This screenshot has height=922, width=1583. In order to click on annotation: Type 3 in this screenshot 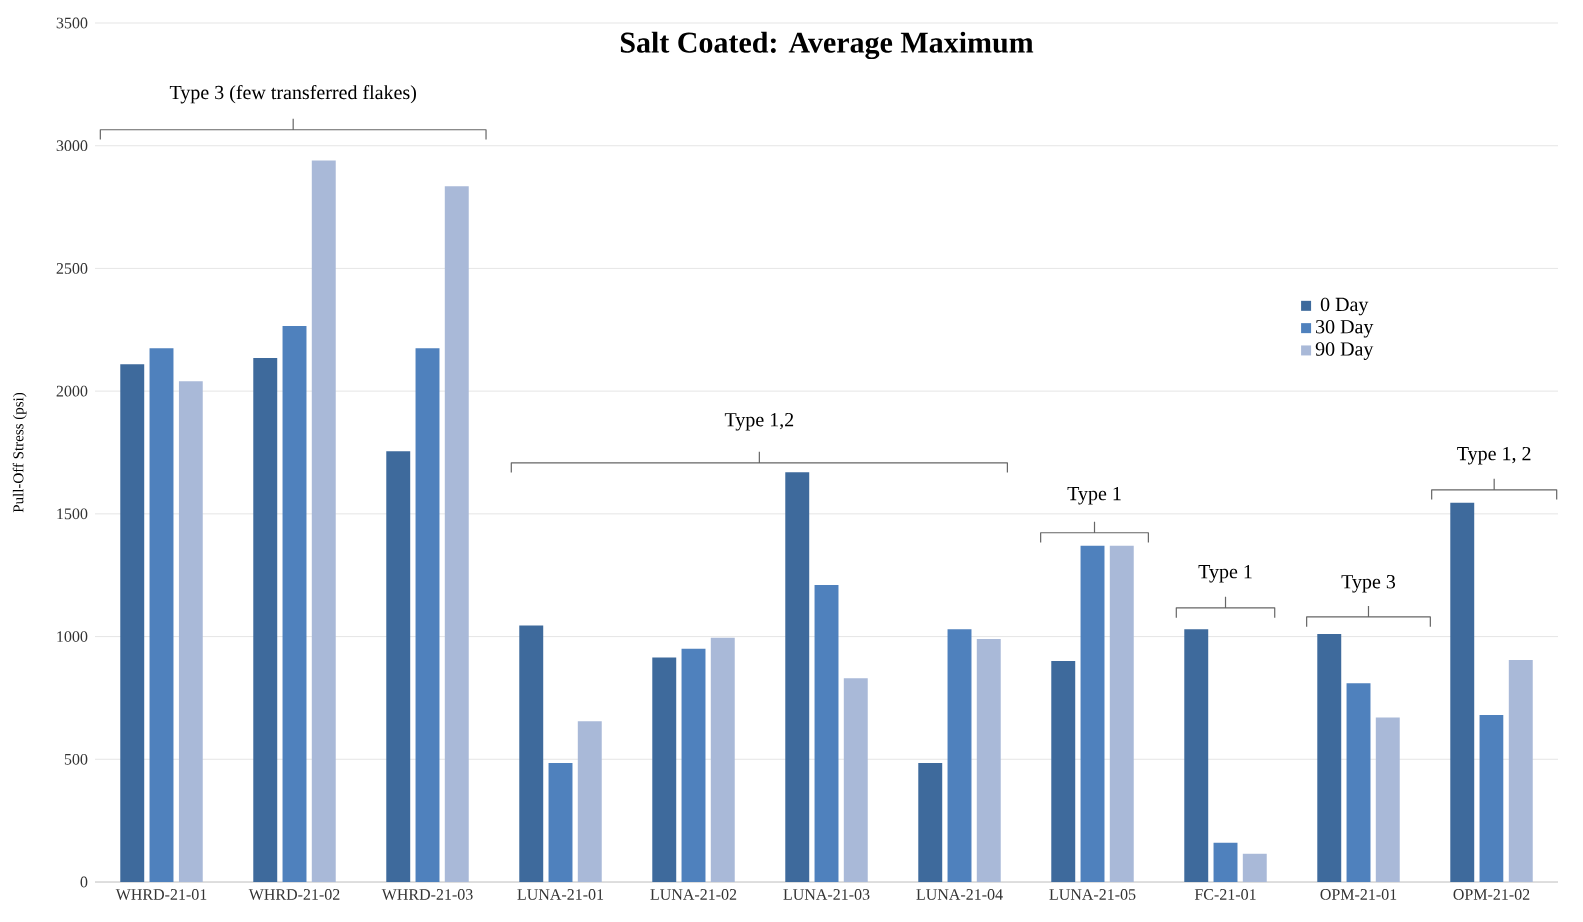, I will do `click(1368, 584)`.